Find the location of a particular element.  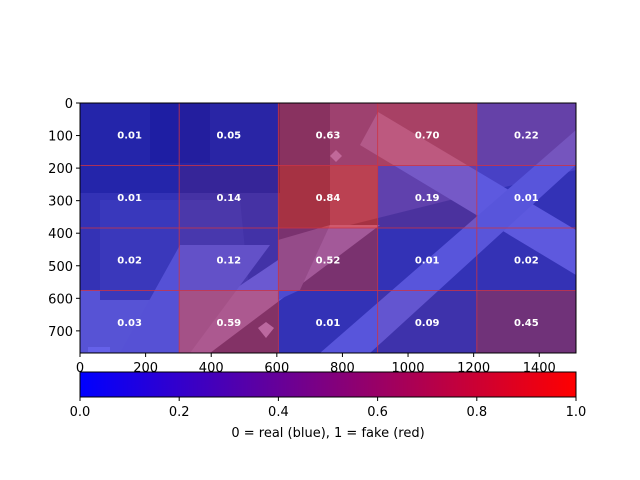

y-tick-label: 0 is located at coordinates (69, 104).